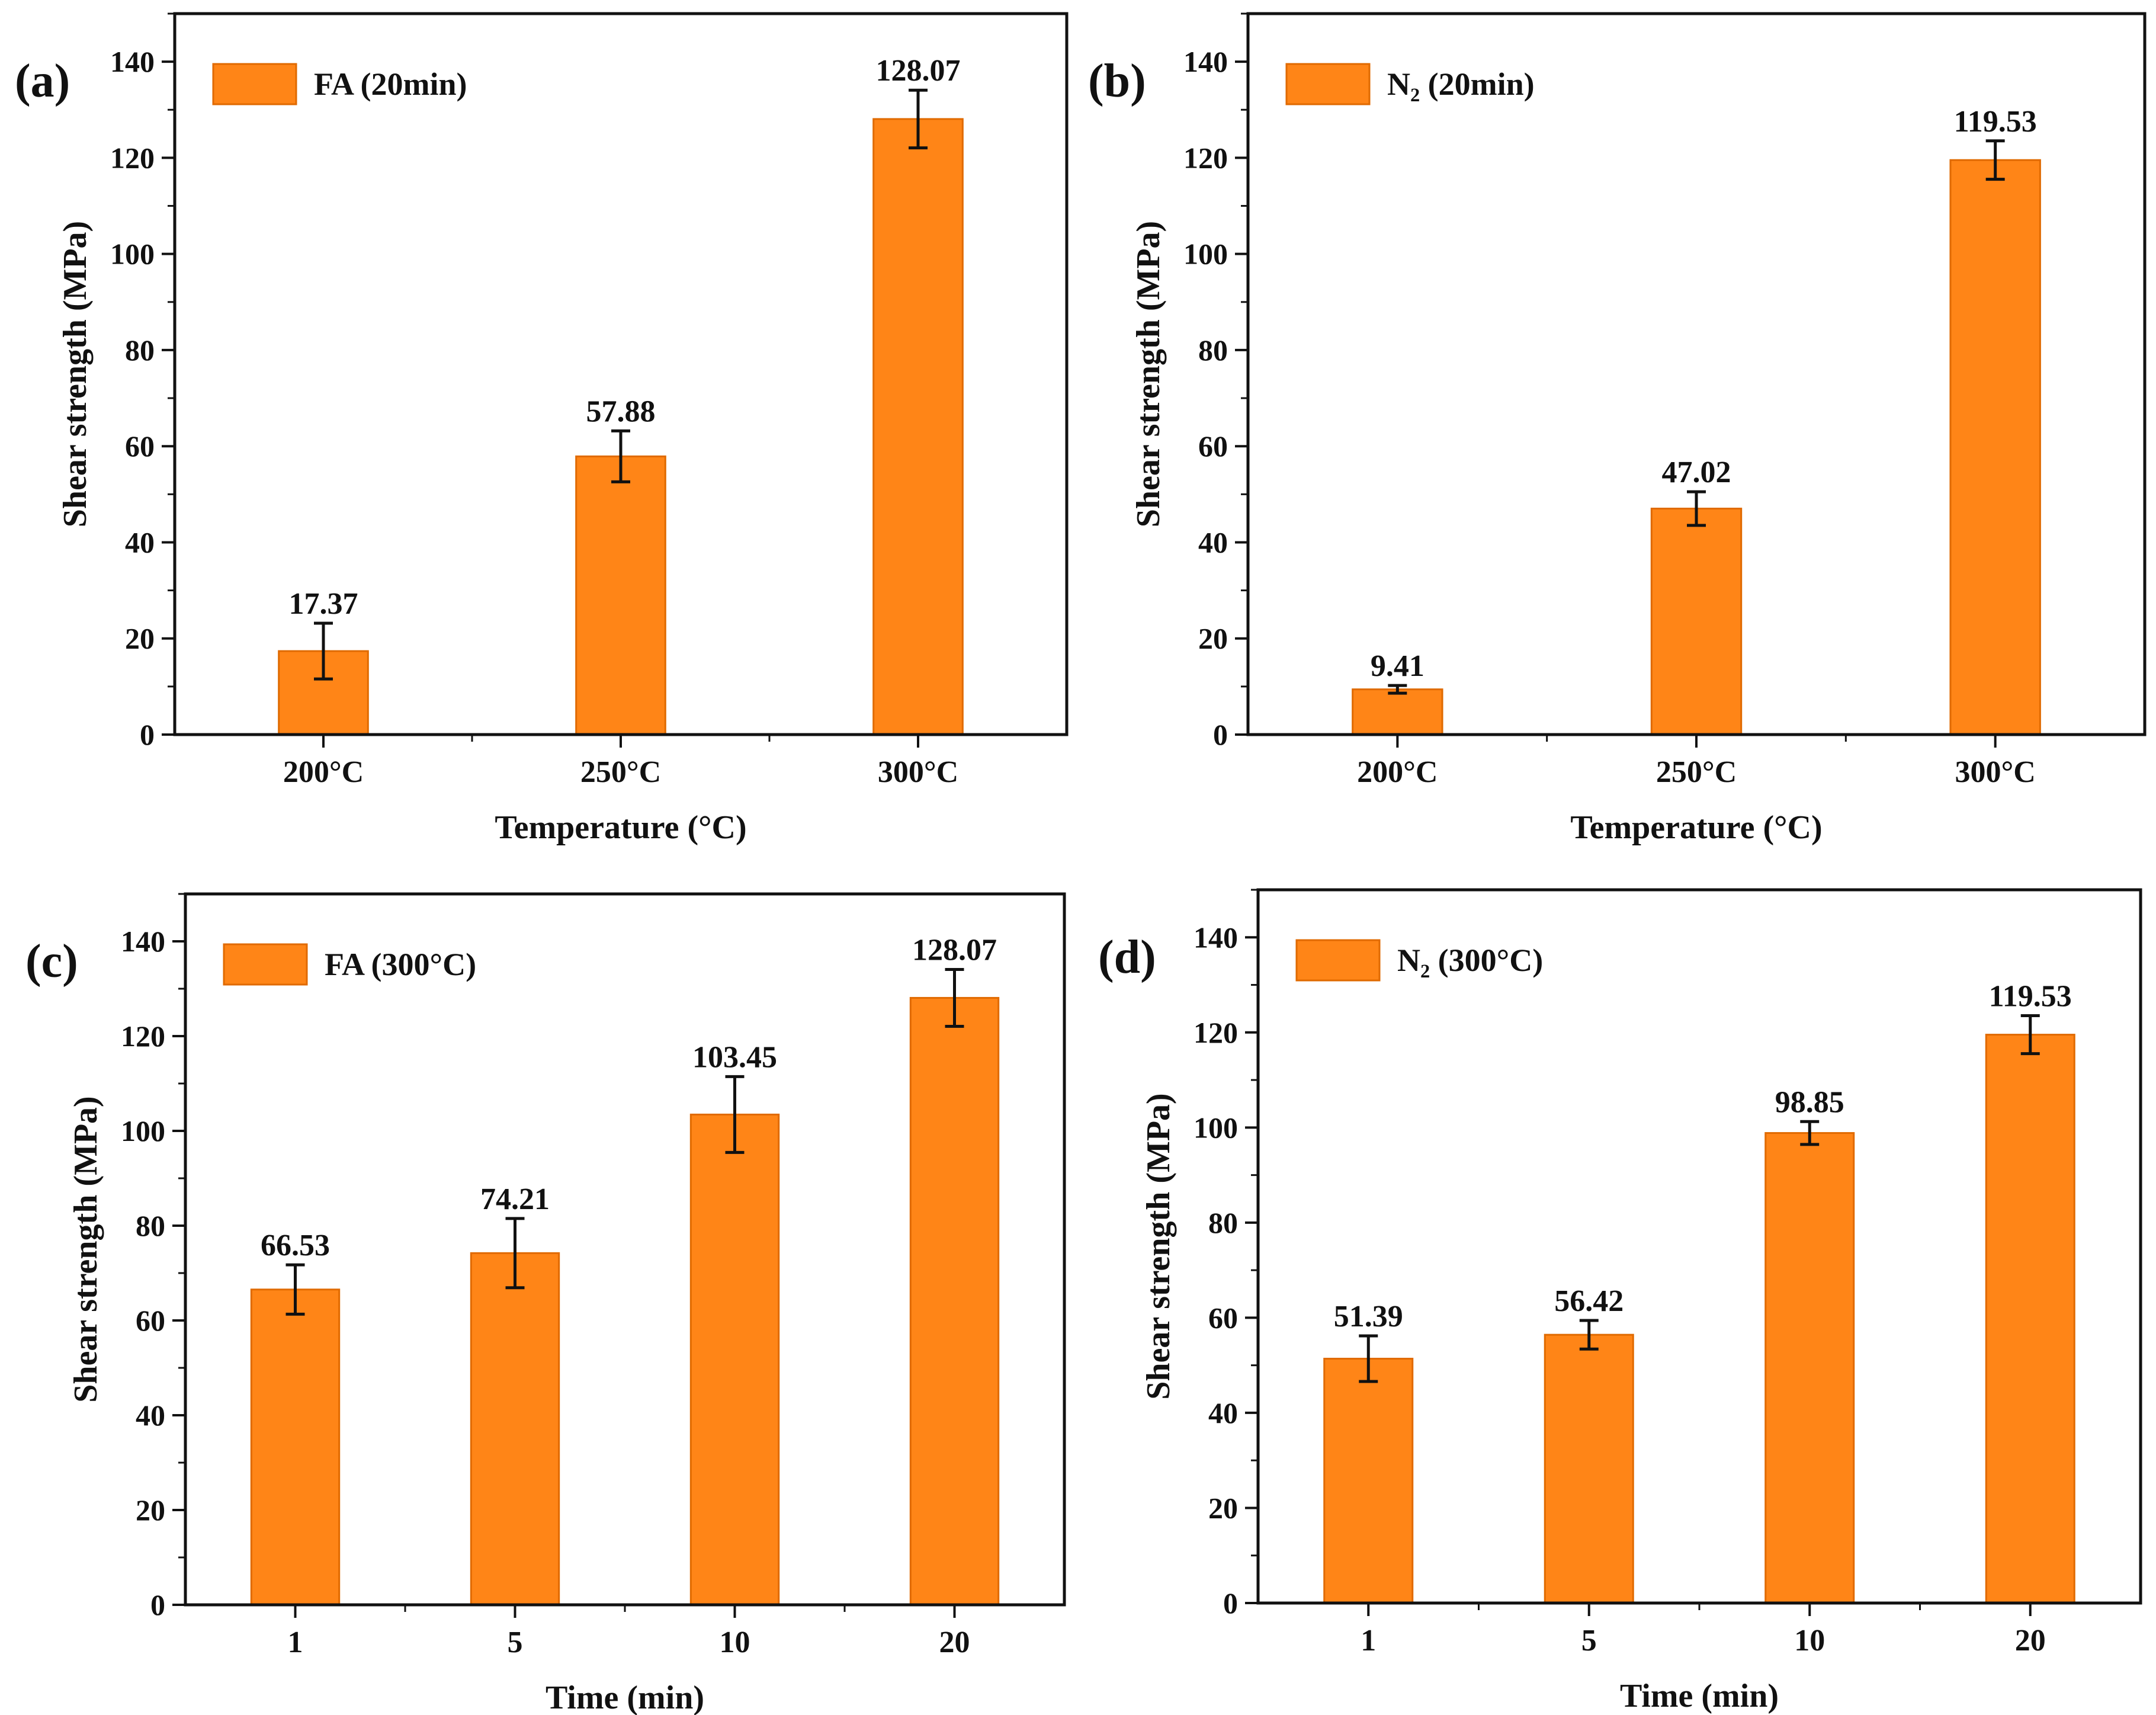 Image resolution: width=2156 pixels, height=1715 pixels. What do you see at coordinates (42, 81) in the screenshot?
I see `panel-label: (a)` at bounding box center [42, 81].